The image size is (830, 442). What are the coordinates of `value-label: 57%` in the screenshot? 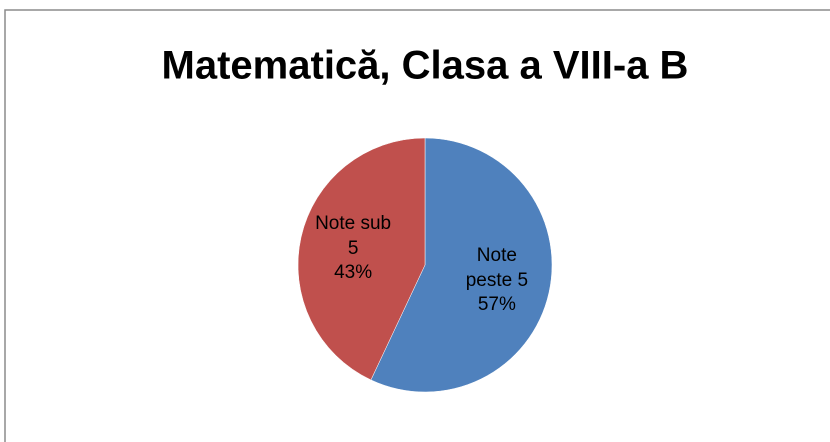 It's located at (496, 305).